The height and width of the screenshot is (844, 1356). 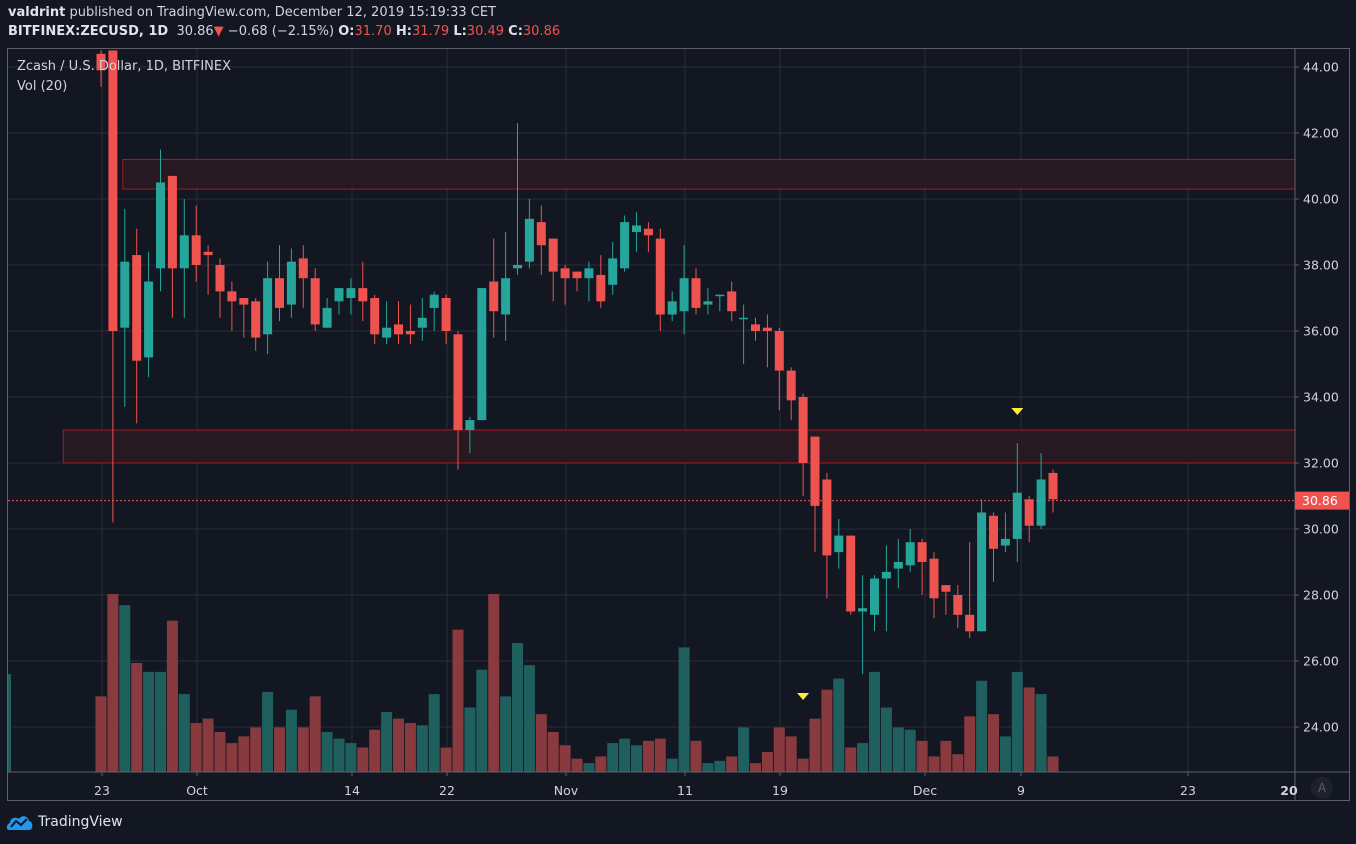 What do you see at coordinates (1321, 199) in the screenshot?
I see `svg-text: 40.00` at bounding box center [1321, 199].